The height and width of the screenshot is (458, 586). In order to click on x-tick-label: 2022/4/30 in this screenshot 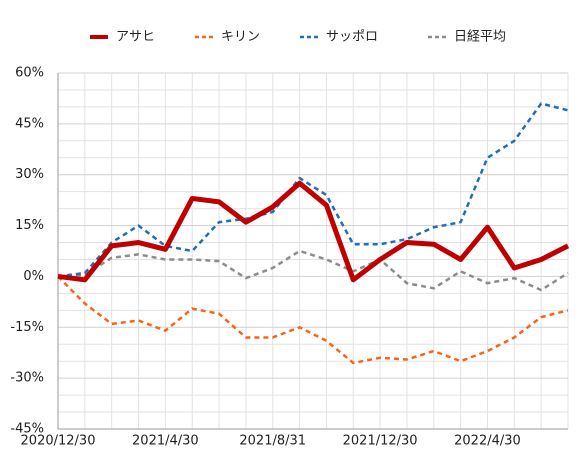, I will do `click(487, 441)`.